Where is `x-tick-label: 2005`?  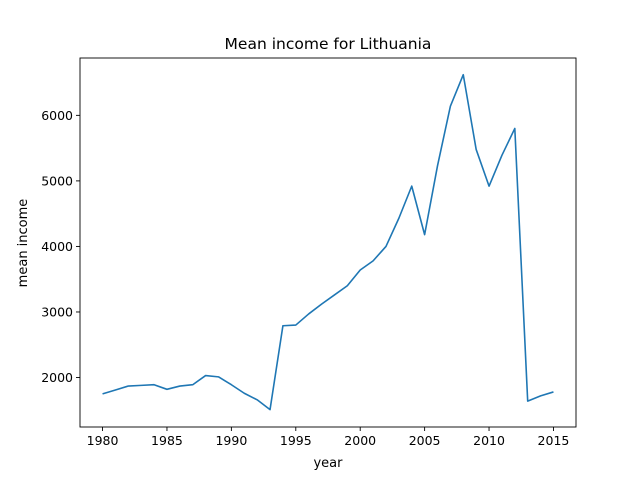 x-tick-label: 2005 is located at coordinates (425, 440).